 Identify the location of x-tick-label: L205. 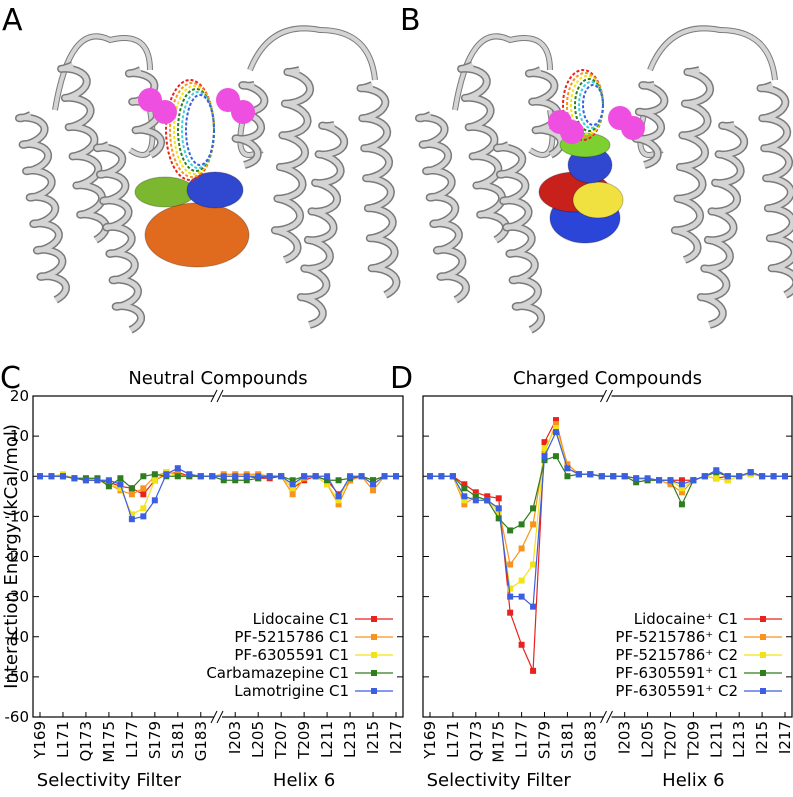
(648, 739).